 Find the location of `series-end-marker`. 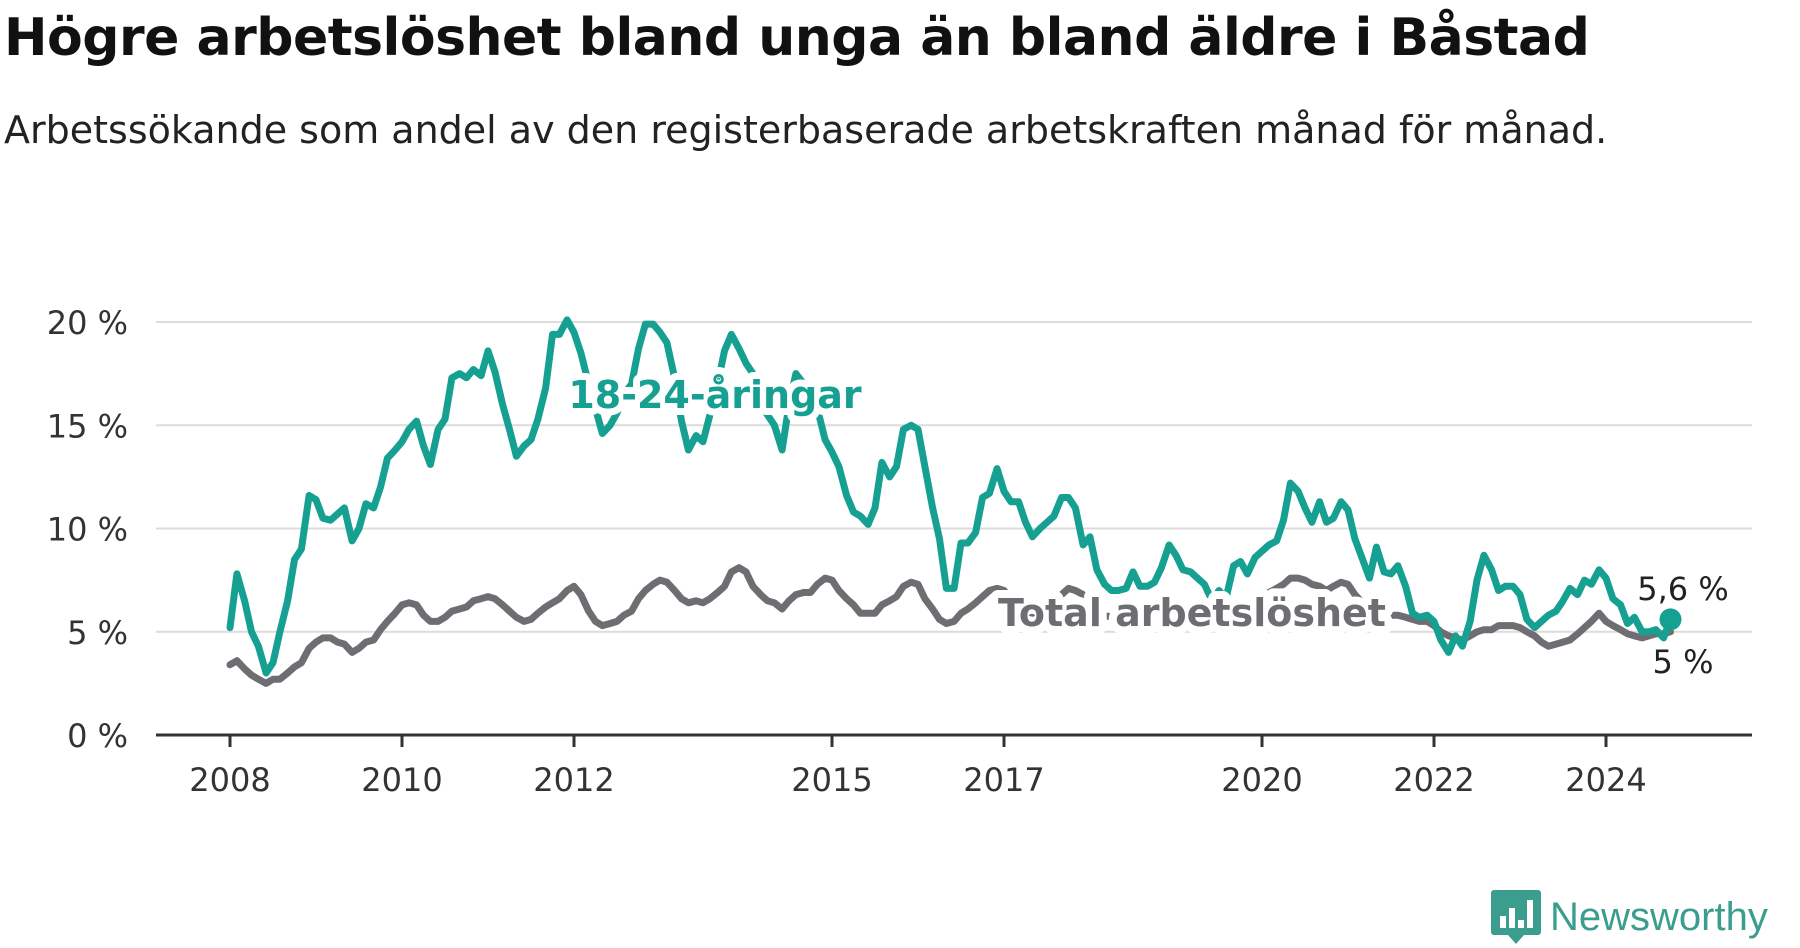

series-end-marker is located at coordinates (1670, 619).